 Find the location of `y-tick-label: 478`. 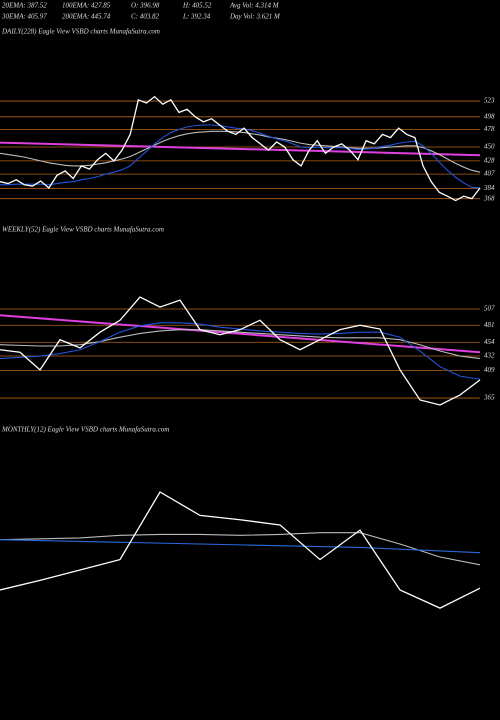

y-tick-label: 478 is located at coordinates (489, 129).